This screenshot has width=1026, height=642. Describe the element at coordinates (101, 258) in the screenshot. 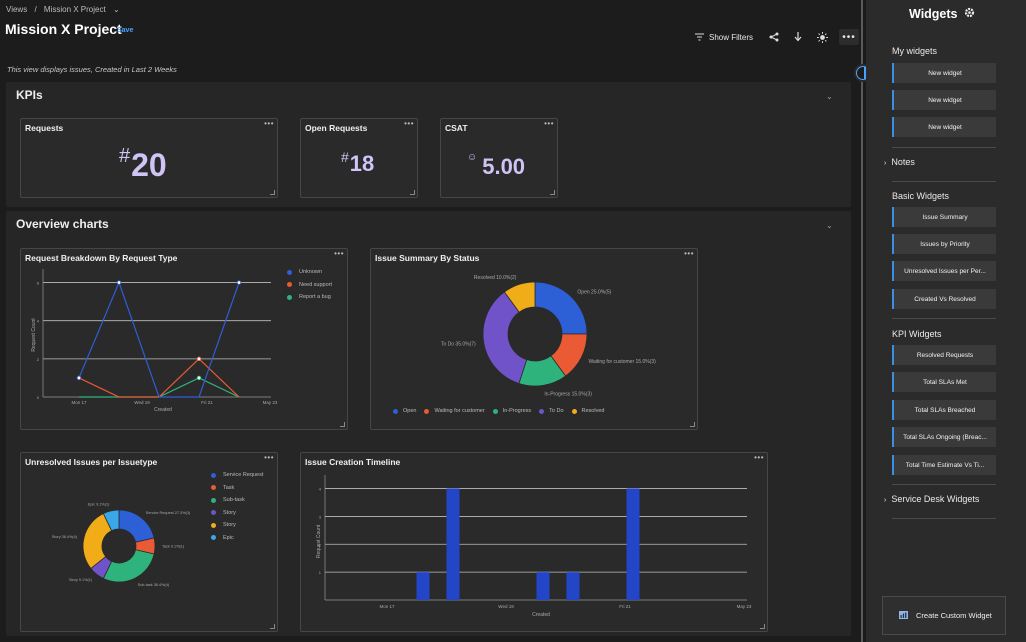

I see `chart-title: Request Breakdown By Request Type` at that location.